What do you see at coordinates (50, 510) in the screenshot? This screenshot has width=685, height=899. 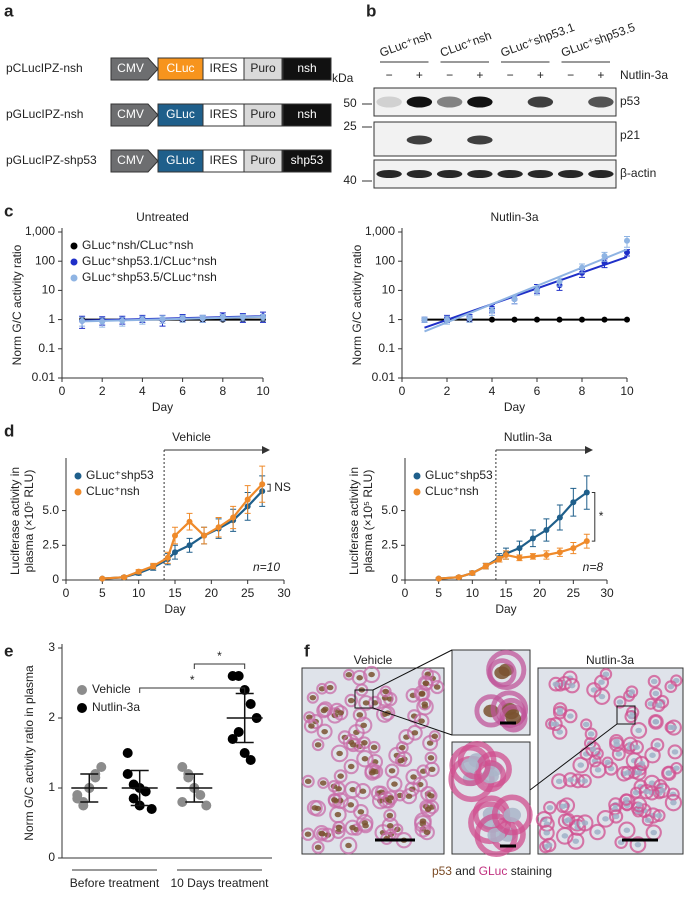 I see `y-tick-label: 5.0` at bounding box center [50, 510].